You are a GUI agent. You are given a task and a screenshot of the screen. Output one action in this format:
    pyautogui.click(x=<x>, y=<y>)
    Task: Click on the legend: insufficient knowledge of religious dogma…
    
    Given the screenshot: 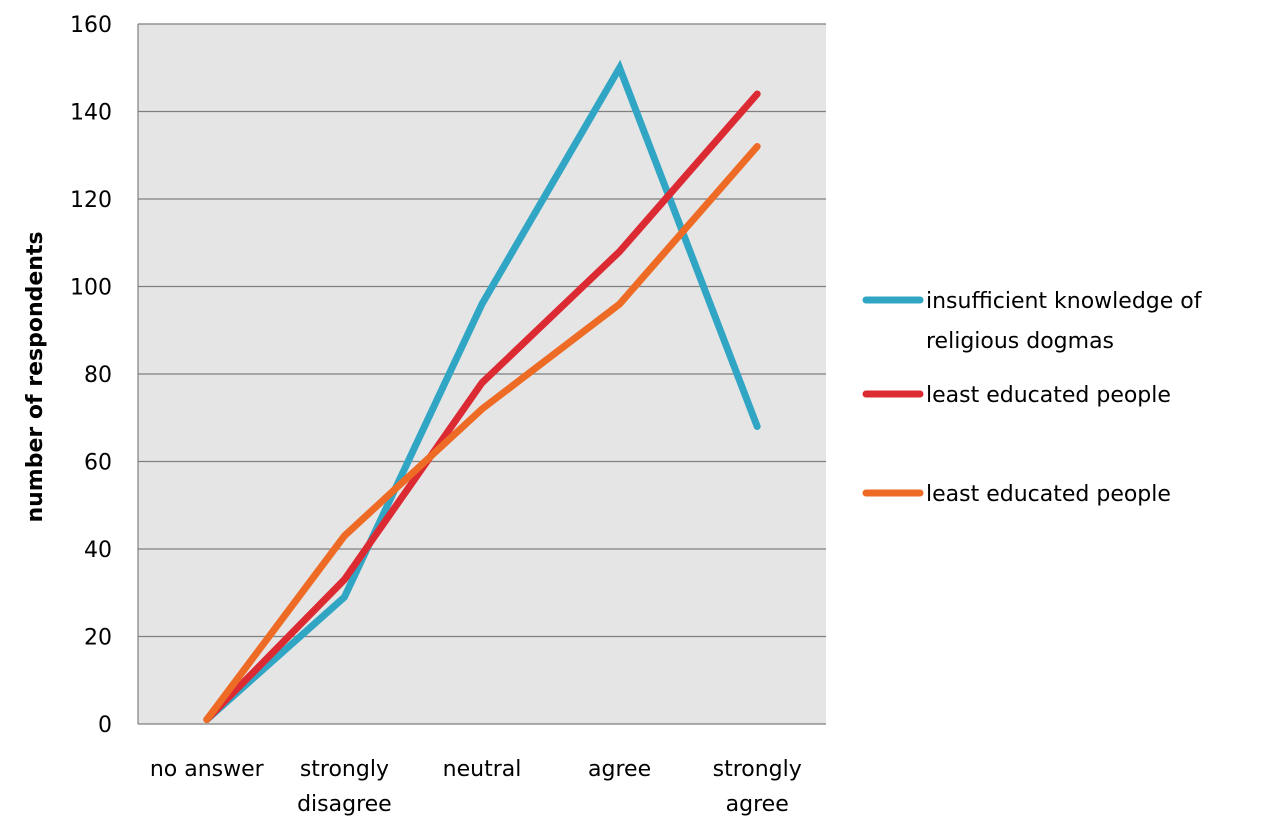 What is the action you would take?
    pyautogui.click(x=1032, y=398)
    